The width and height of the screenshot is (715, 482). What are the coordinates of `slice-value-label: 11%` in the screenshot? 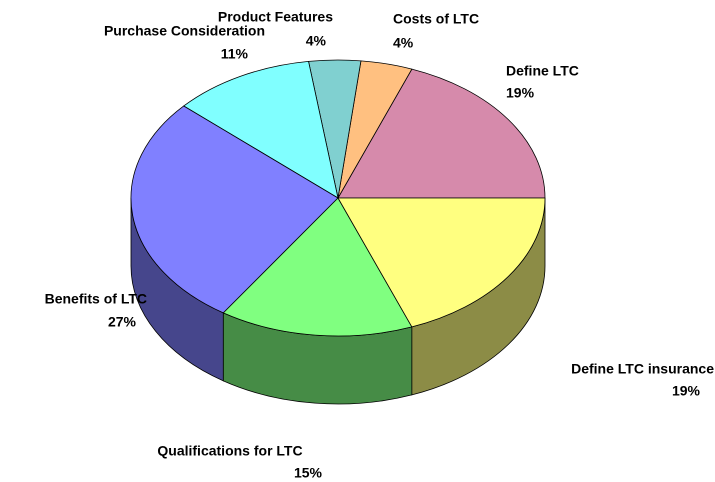 It's located at (235, 54).